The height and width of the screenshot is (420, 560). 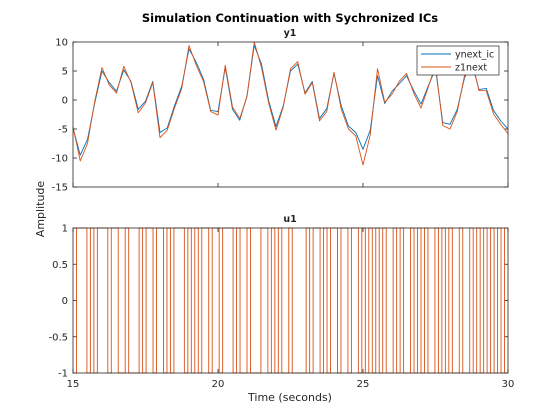 What do you see at coordinates (60, 159) in the screenshot?
I see `y1-ytick-label: -10` at bounding box center [60, 159].